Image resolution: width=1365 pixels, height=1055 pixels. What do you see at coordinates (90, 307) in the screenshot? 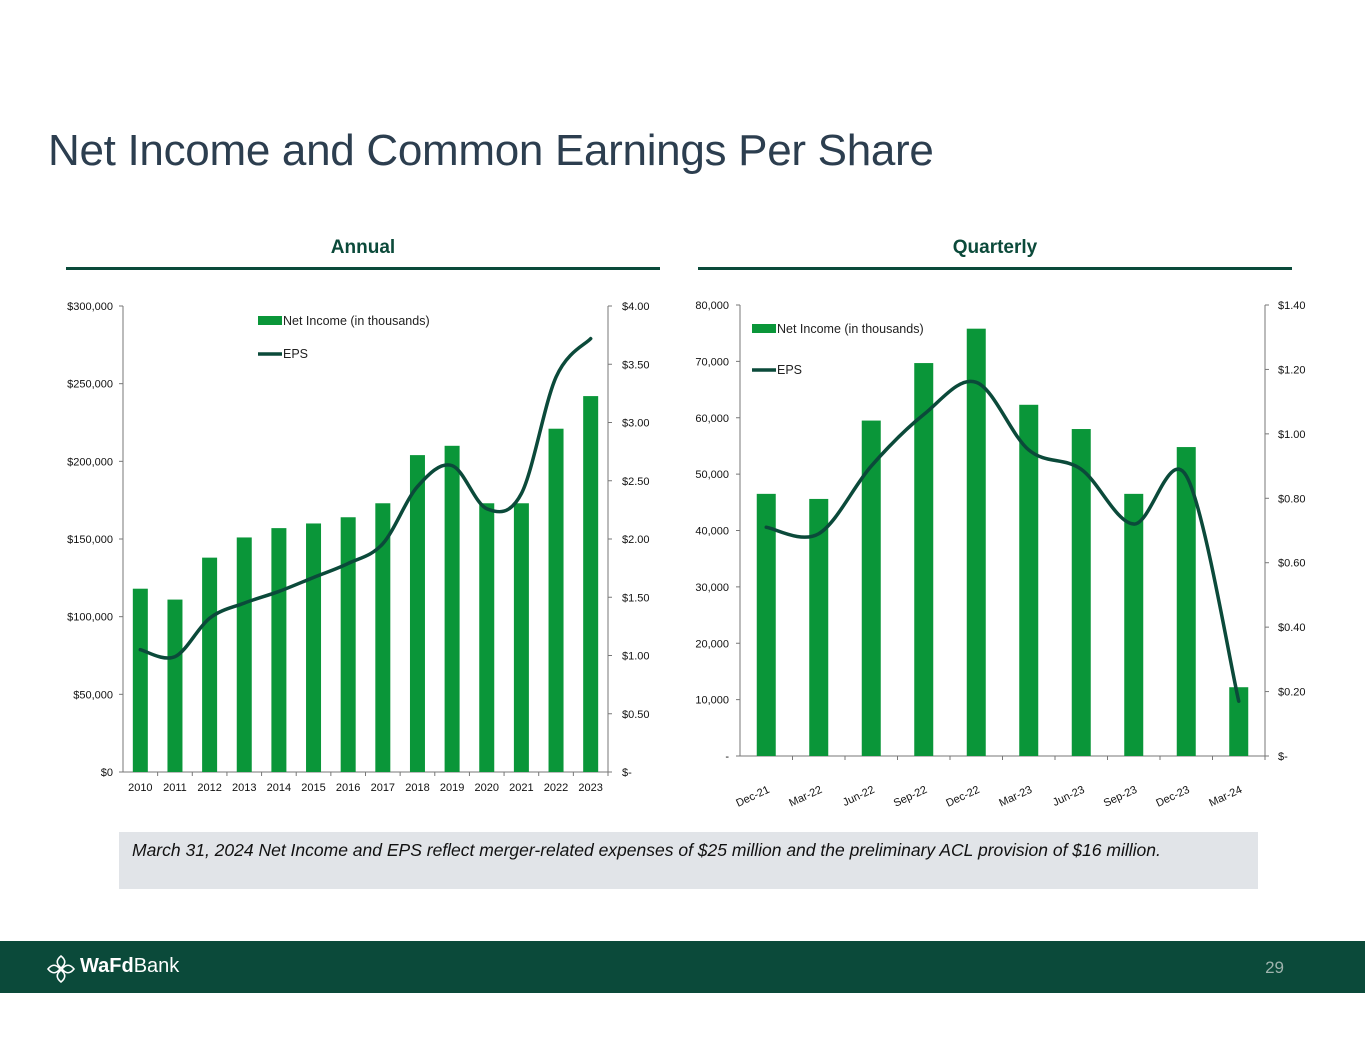
I see `annual-left-tick-label: $300,000` at bounding box center [90, 307].